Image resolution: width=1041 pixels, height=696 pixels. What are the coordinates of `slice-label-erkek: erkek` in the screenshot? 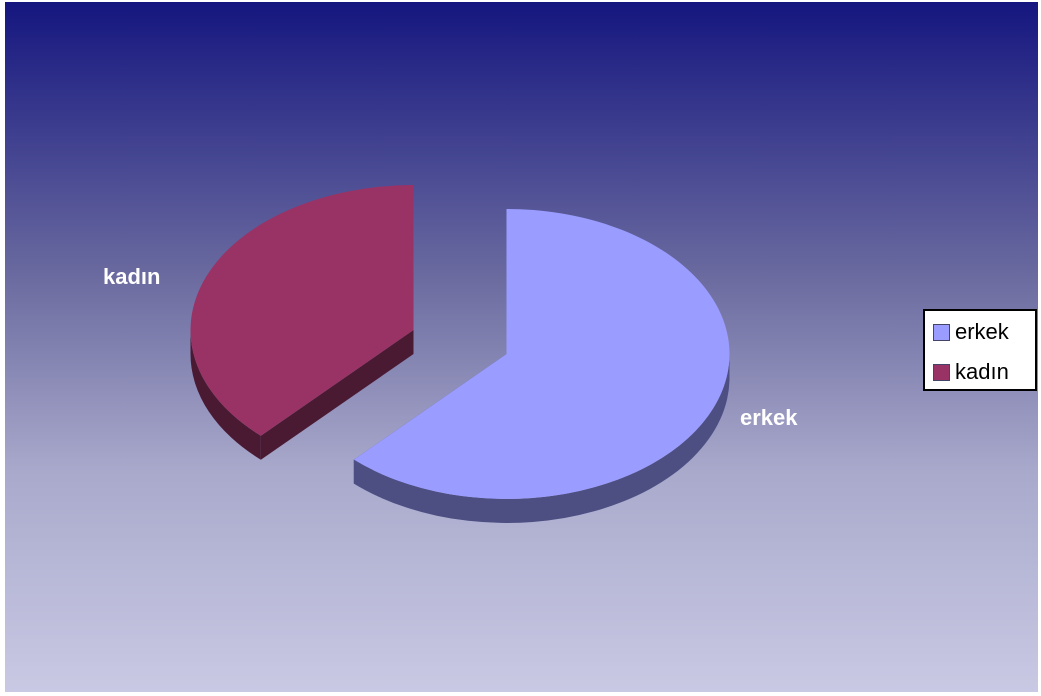 It's located at (769, 417).